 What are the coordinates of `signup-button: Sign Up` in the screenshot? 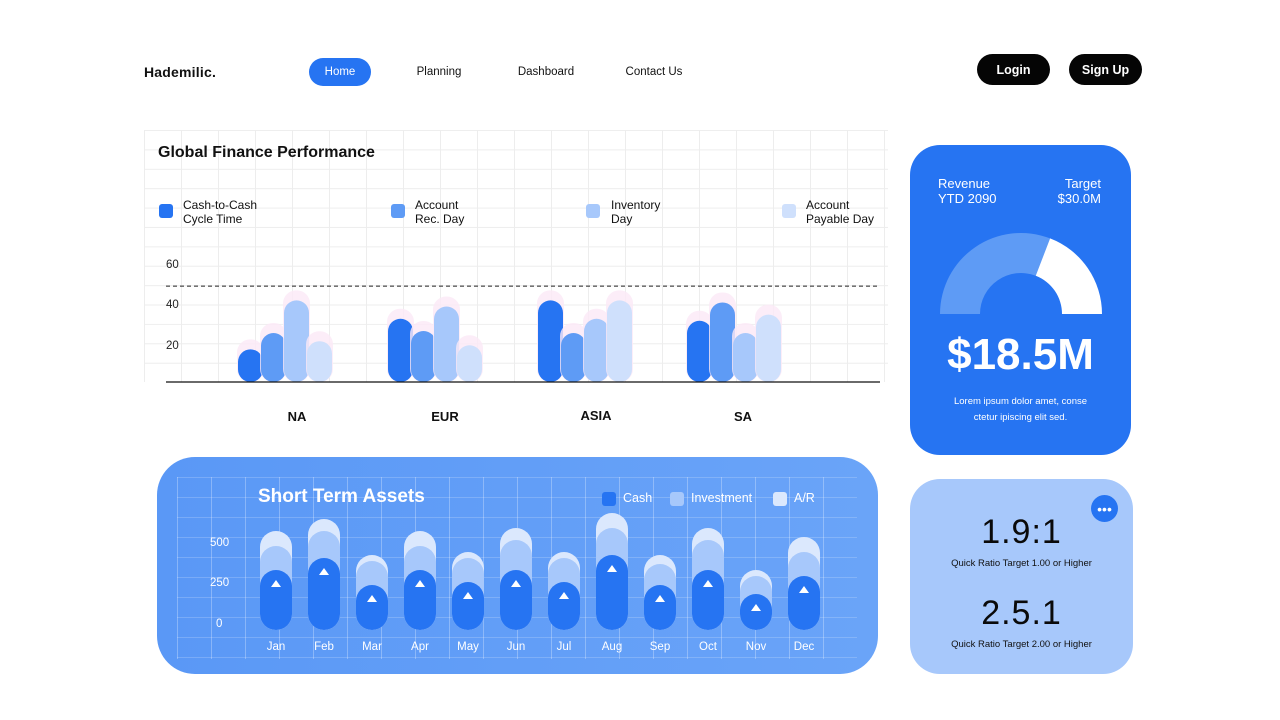 It's located at (1105, 69).